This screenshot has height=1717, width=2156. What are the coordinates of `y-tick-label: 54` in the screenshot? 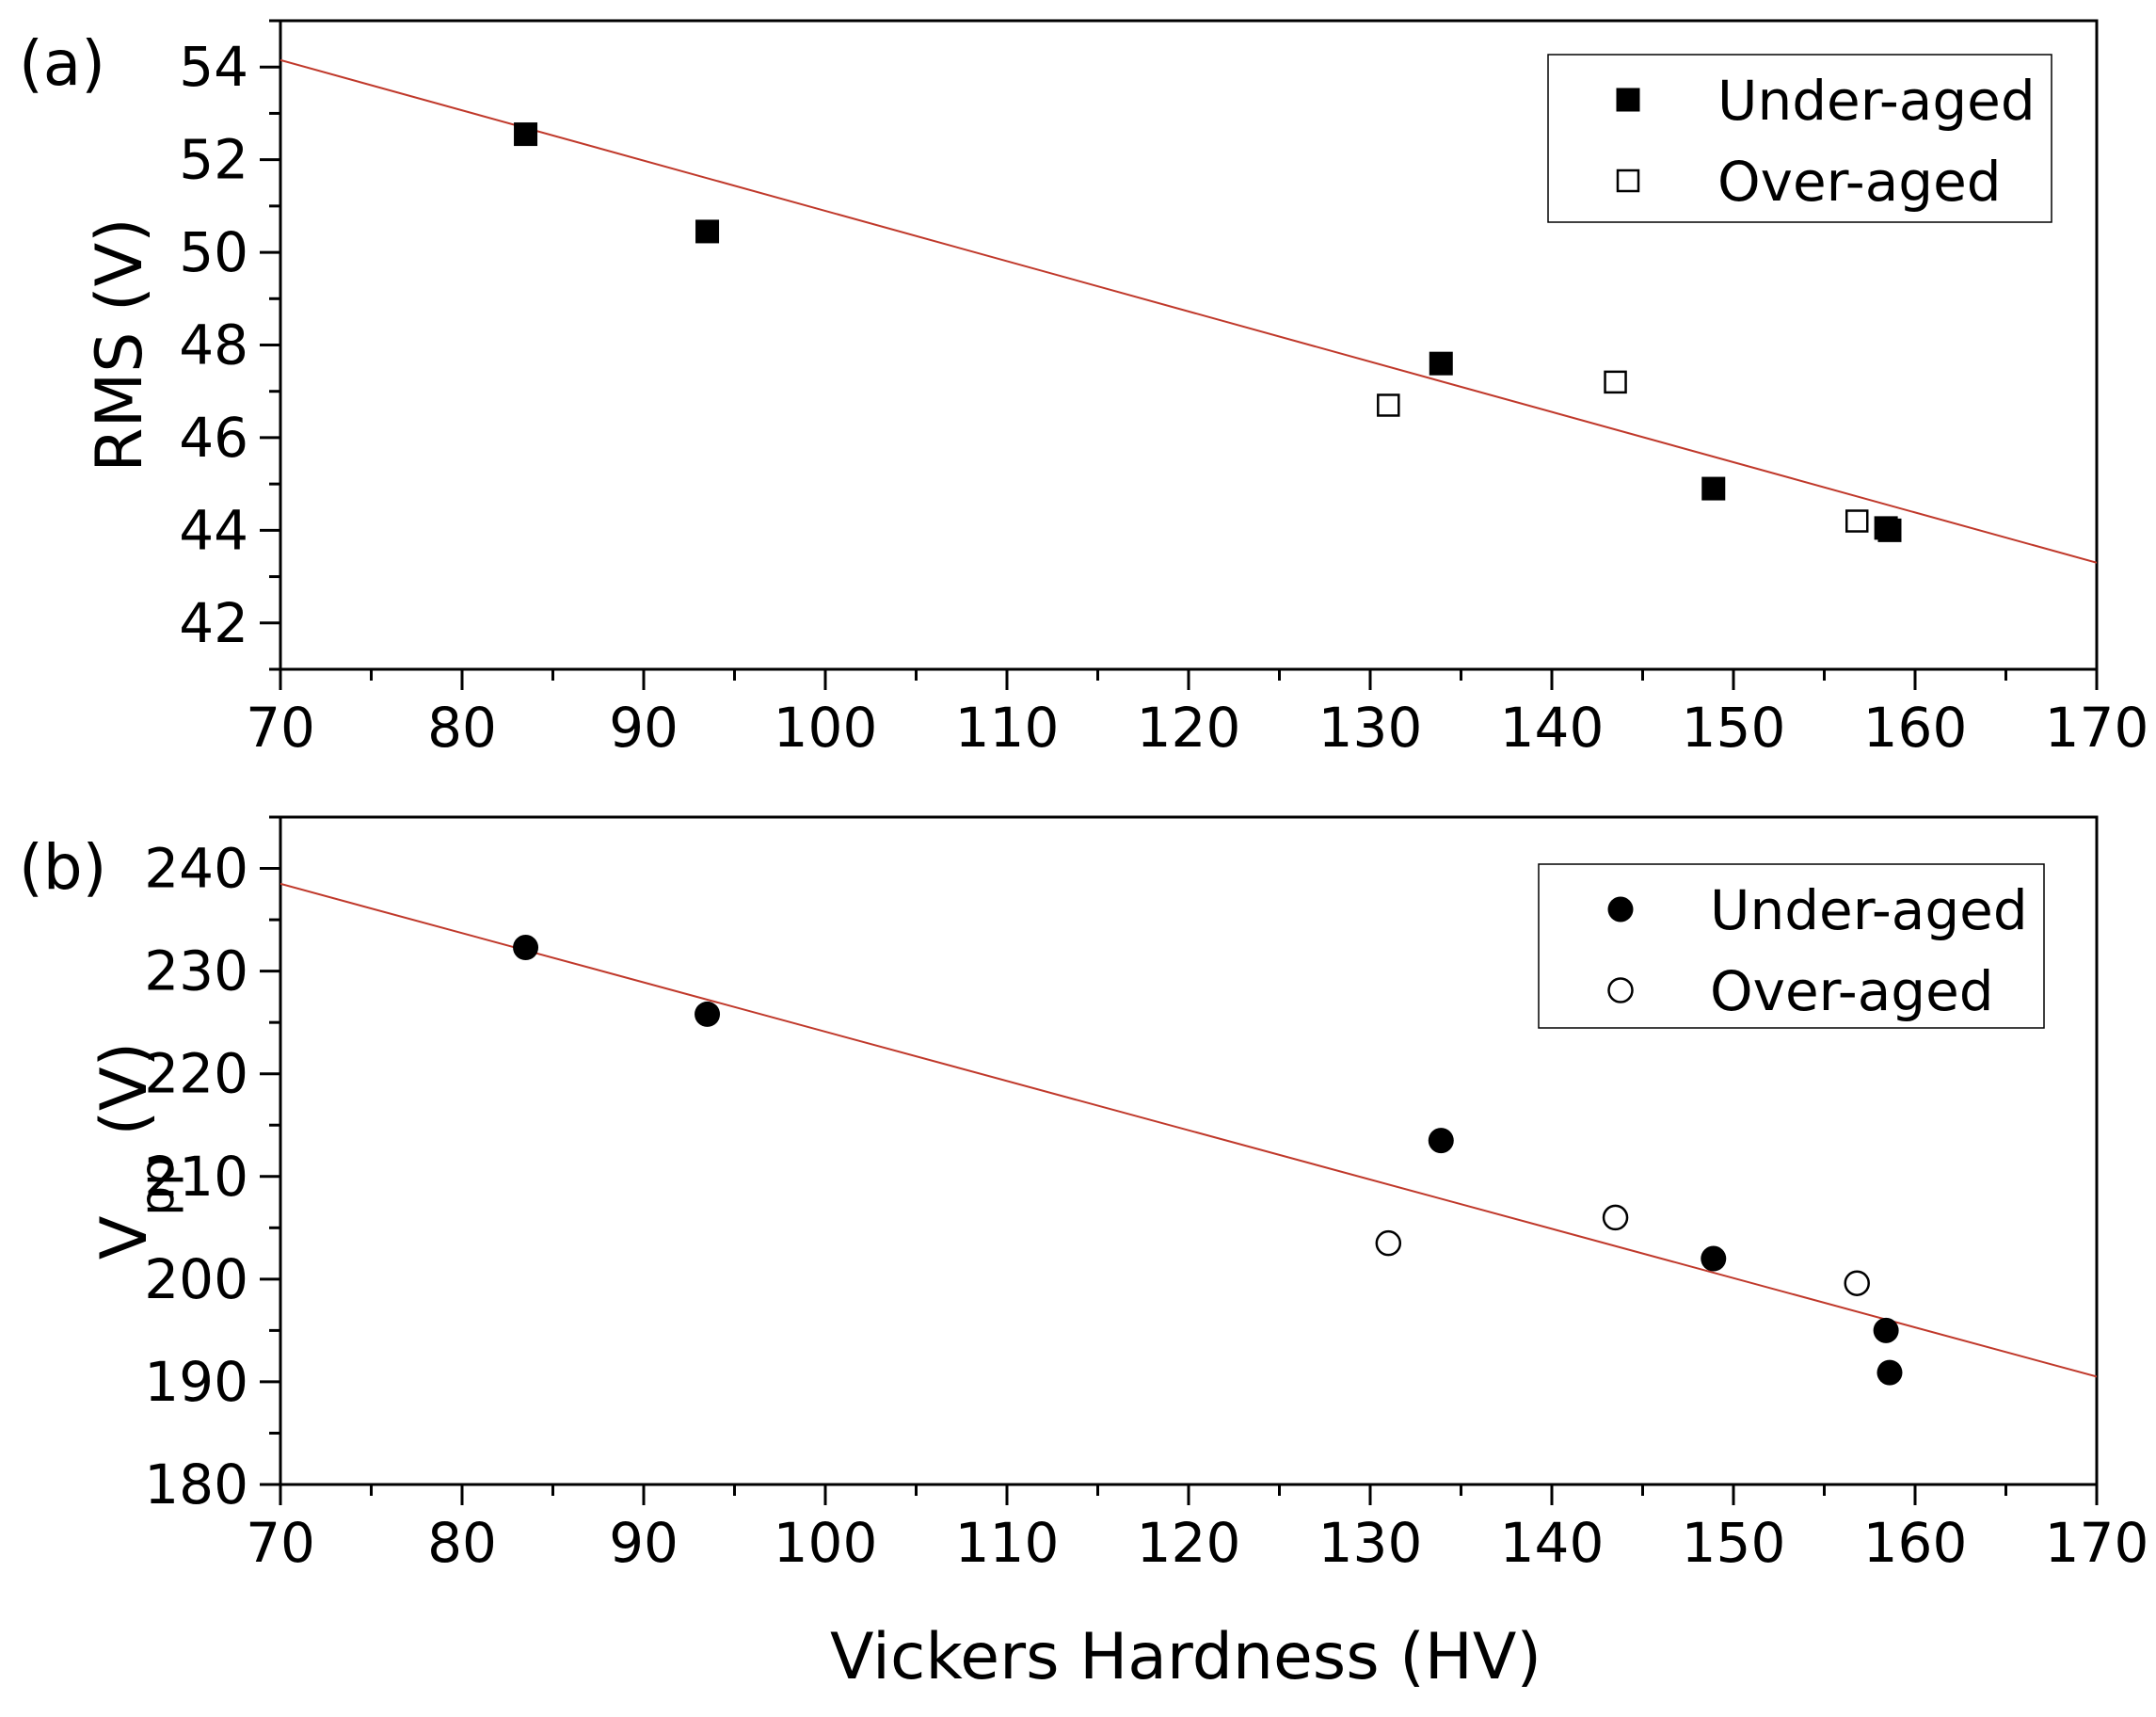 It's located at (213, 67).